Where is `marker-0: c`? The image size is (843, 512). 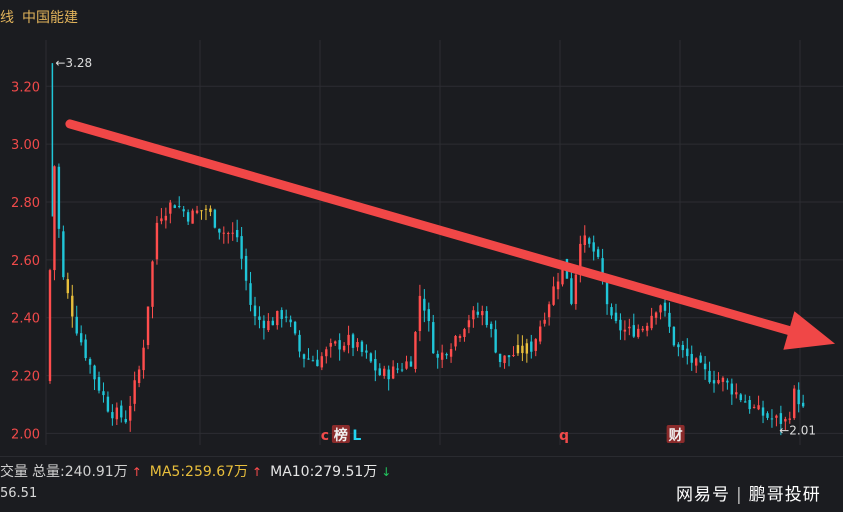
marker-0: c is located at coordinates (325, 436).